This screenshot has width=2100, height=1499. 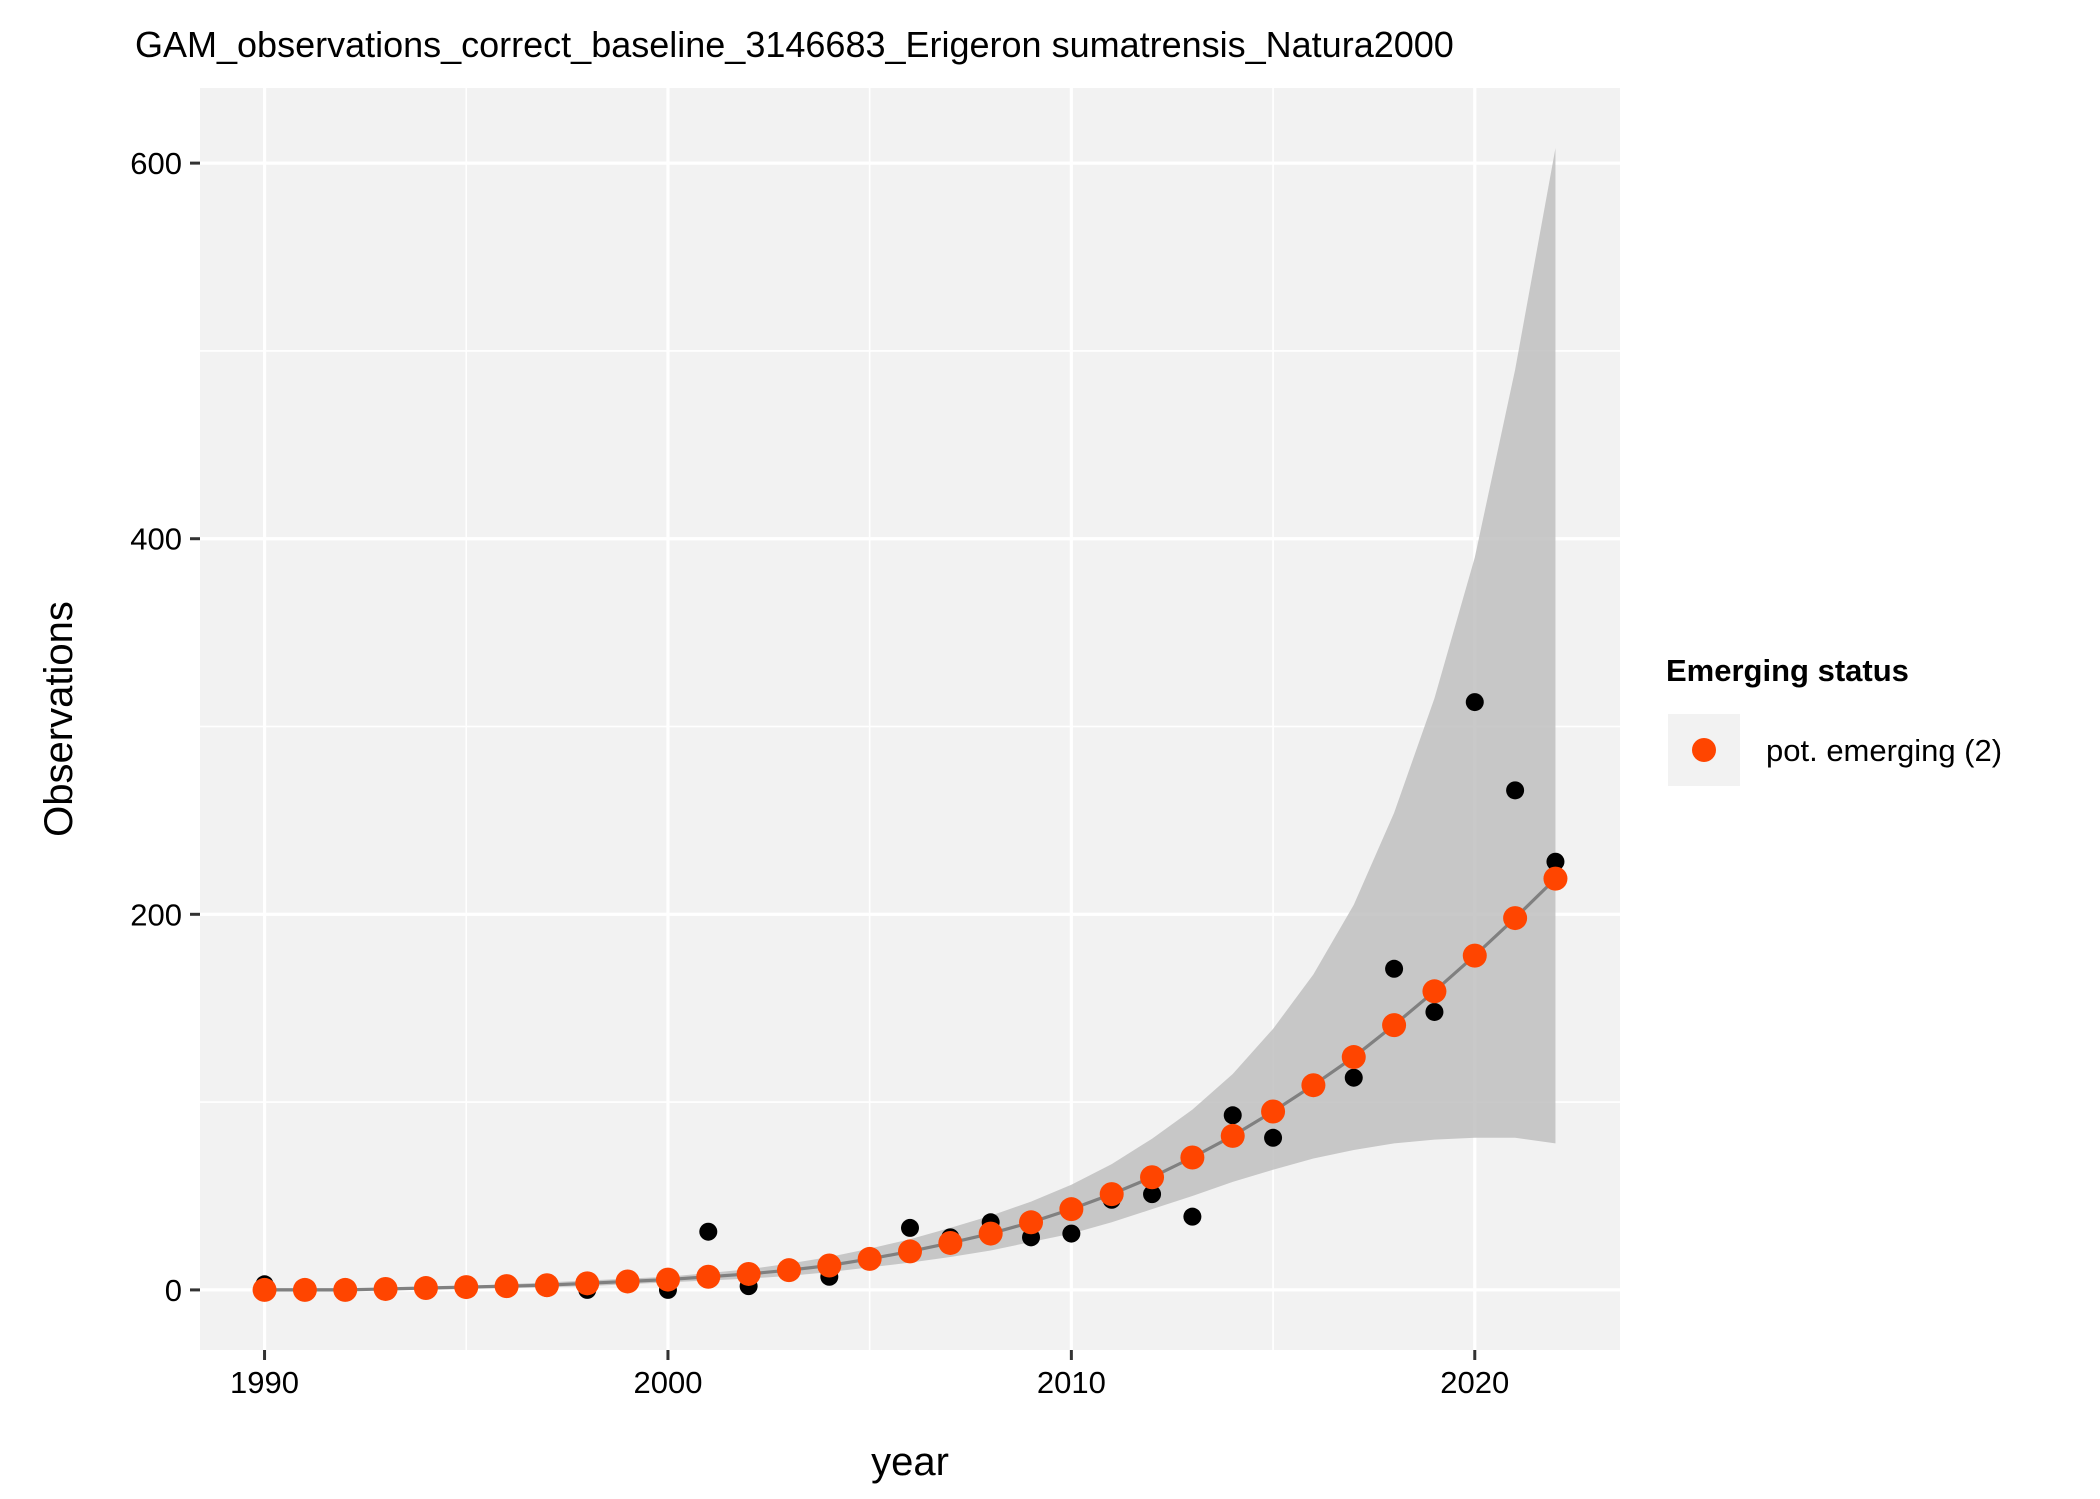 I want to click on y-axis: 0 200 400 600, so click(x=165, y=727).